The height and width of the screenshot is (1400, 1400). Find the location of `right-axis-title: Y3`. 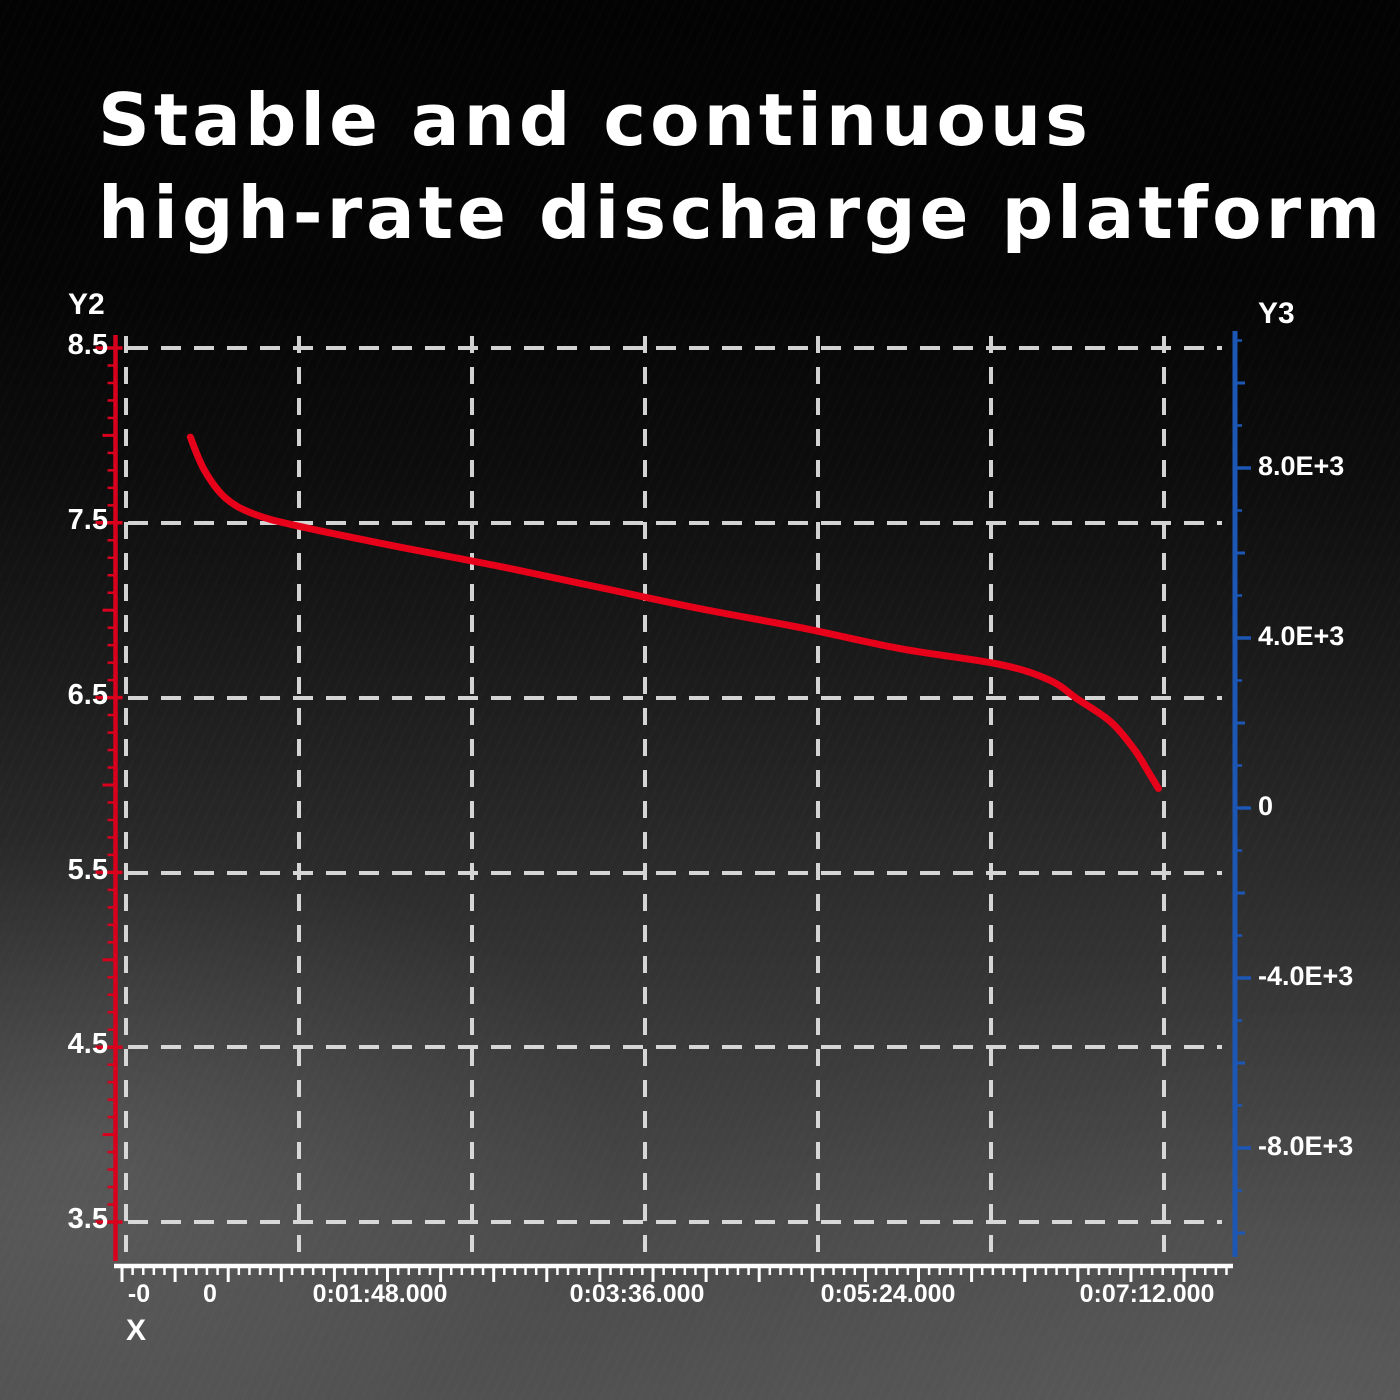

right-axis-title: Y3 is located at coordinates (1276, 313).